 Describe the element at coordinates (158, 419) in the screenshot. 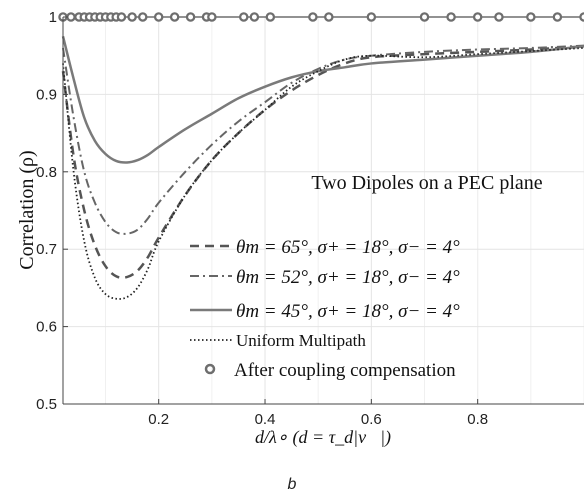

I see `x-tick-label: 0.2` at that location.